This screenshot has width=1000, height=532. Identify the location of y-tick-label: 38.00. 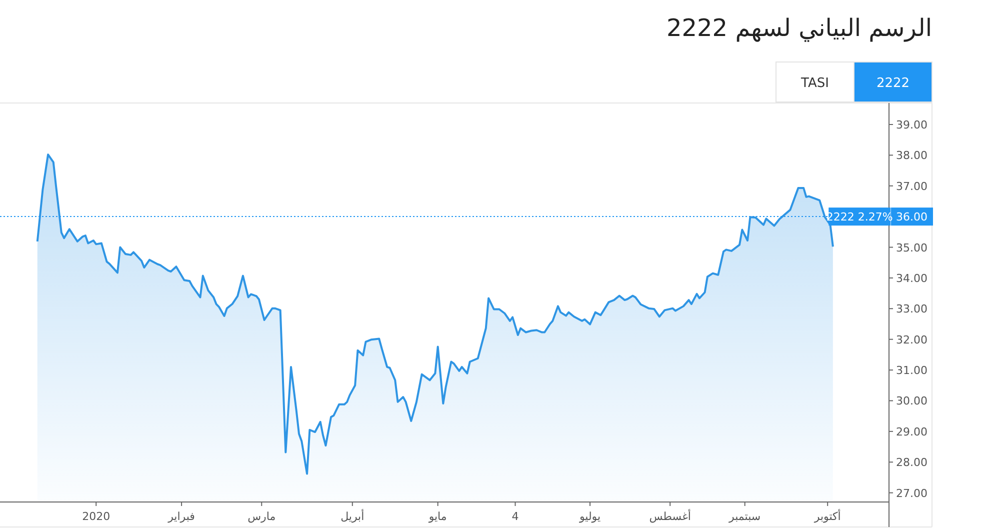
(912, 155).